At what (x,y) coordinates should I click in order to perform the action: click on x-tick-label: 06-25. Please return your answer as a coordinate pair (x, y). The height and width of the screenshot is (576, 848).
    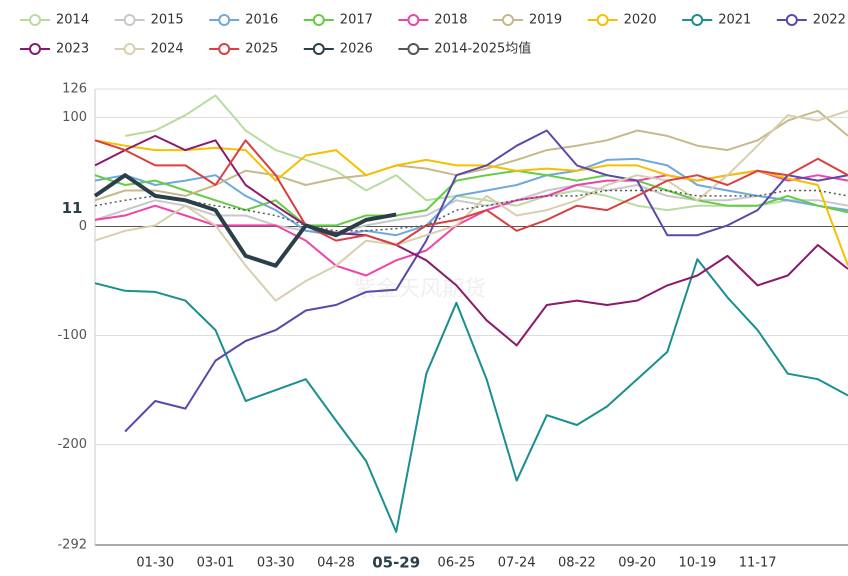
    Looking at the image, I should click on (457, 563).